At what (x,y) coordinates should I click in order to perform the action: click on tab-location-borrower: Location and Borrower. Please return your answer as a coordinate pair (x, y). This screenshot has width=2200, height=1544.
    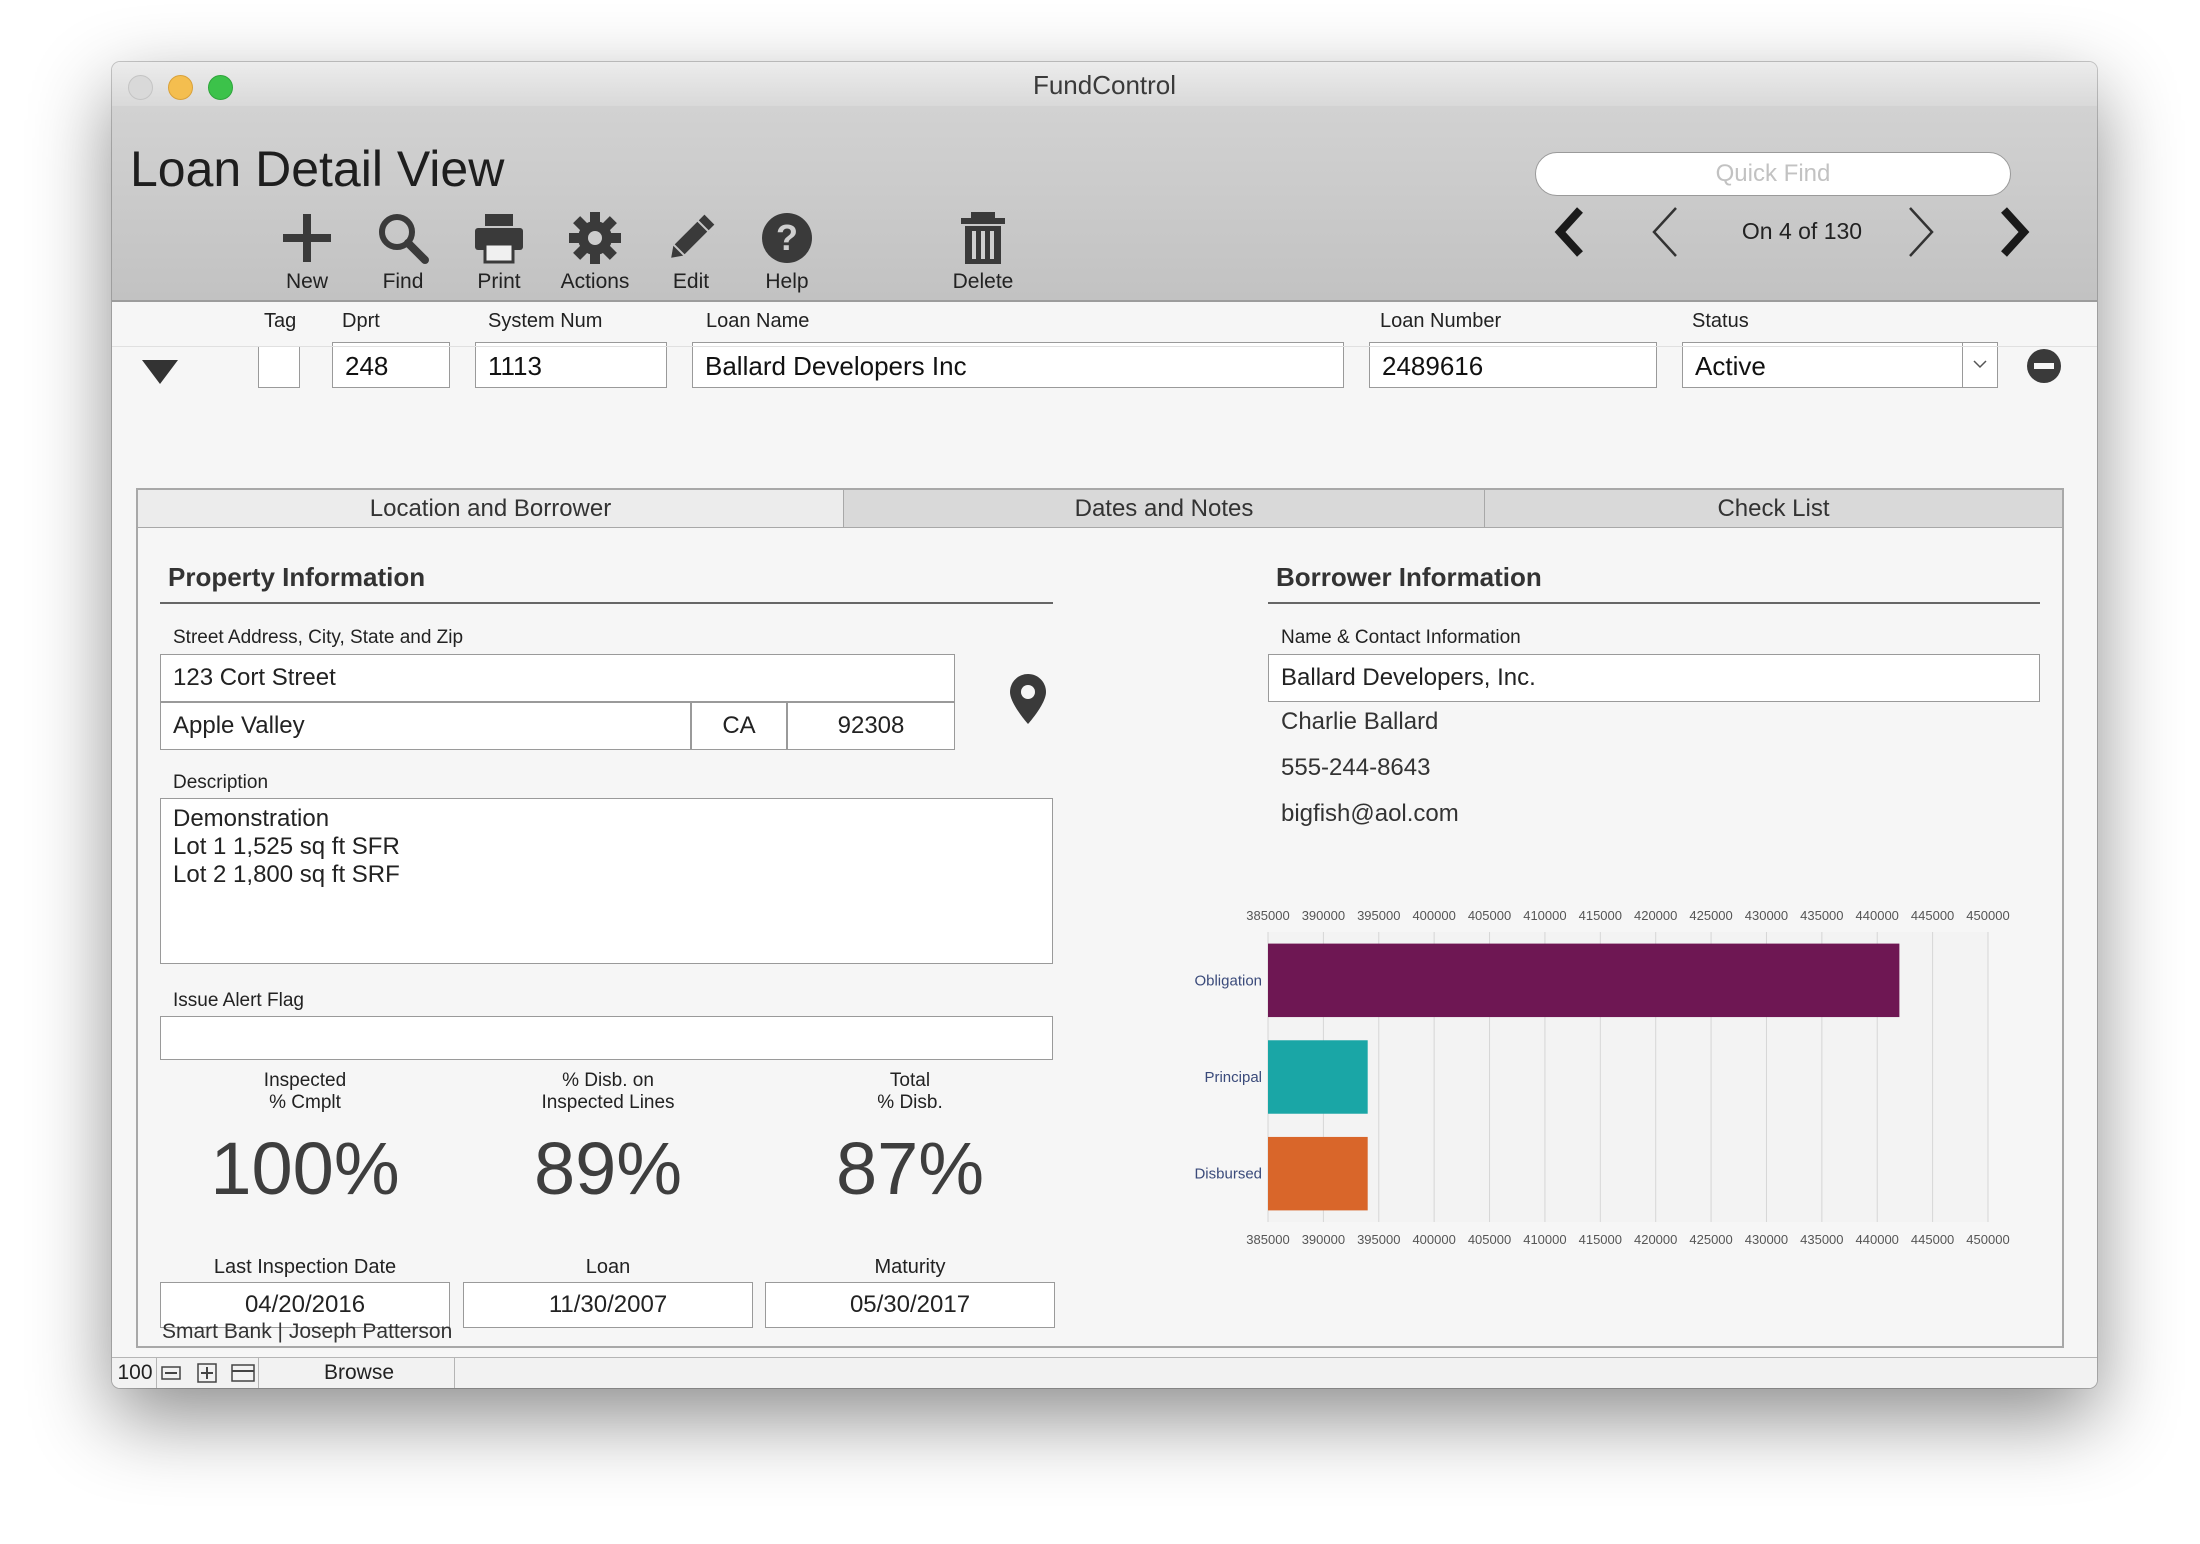
    Looking at the image, I should click on (490, 509).